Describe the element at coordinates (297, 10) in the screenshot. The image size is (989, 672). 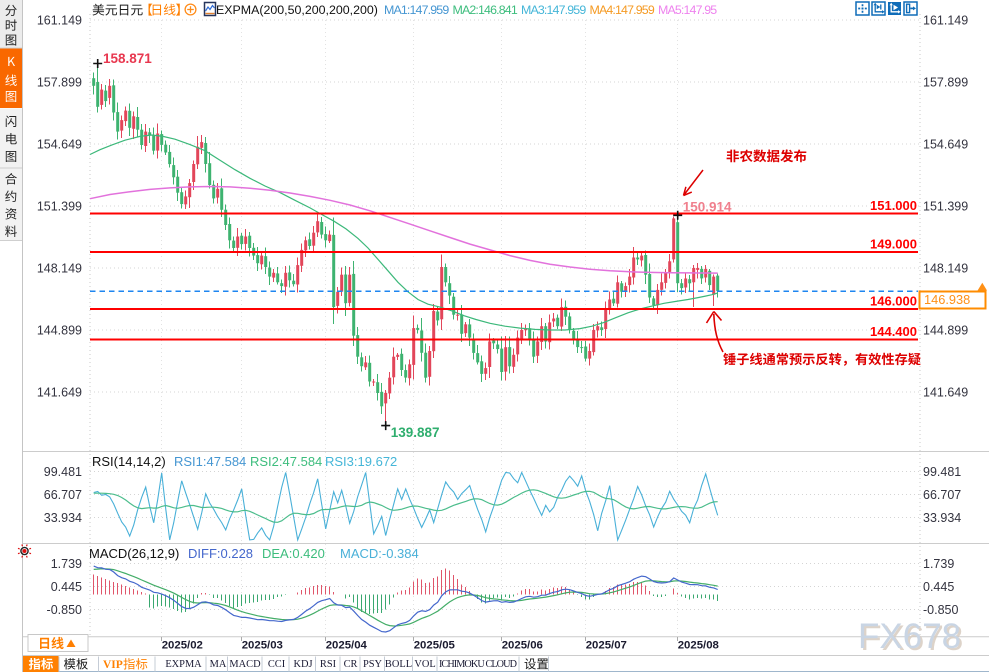
I see `svg-text: EXPMA(200,50,200,200,200)` at that location.